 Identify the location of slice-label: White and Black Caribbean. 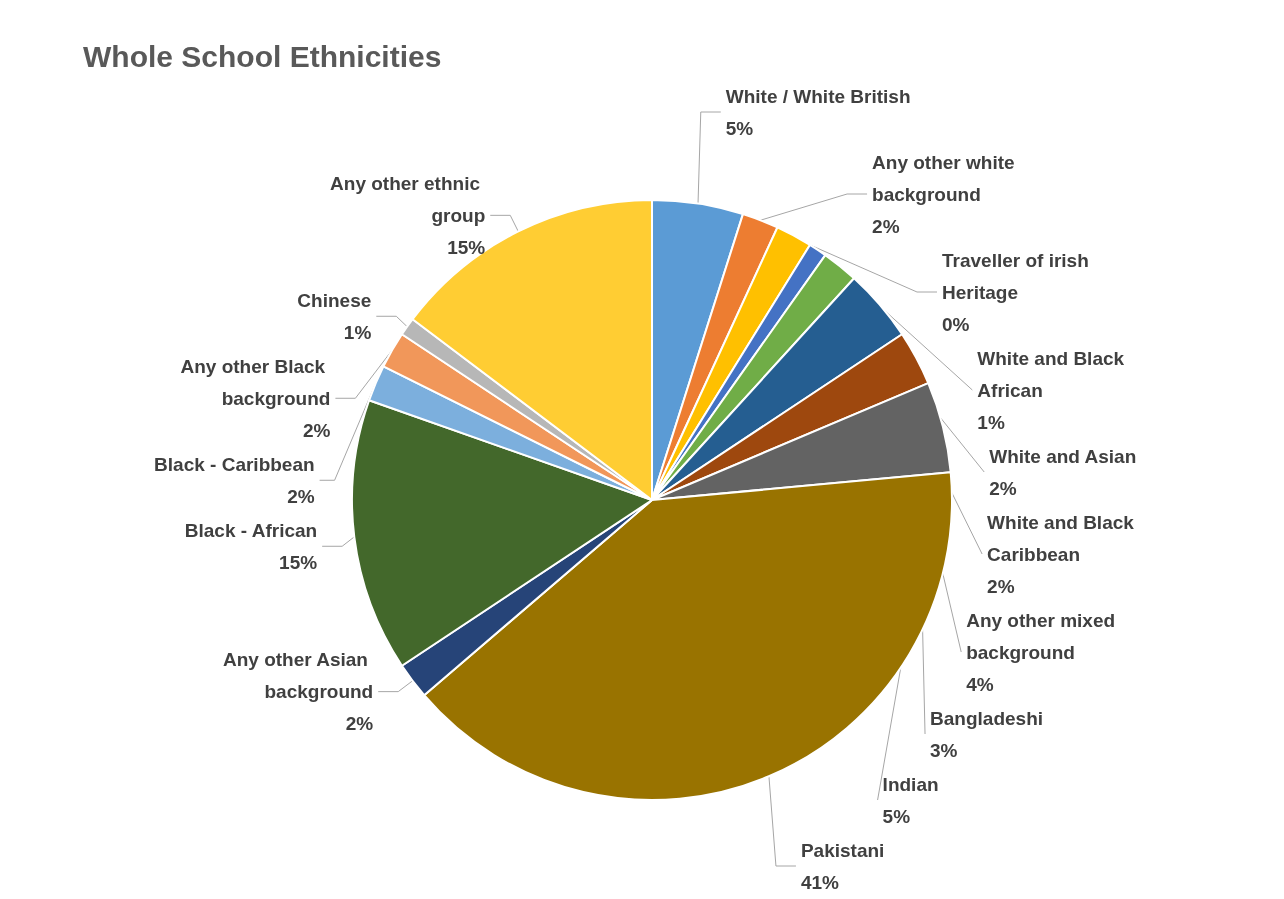
(1063, 538).